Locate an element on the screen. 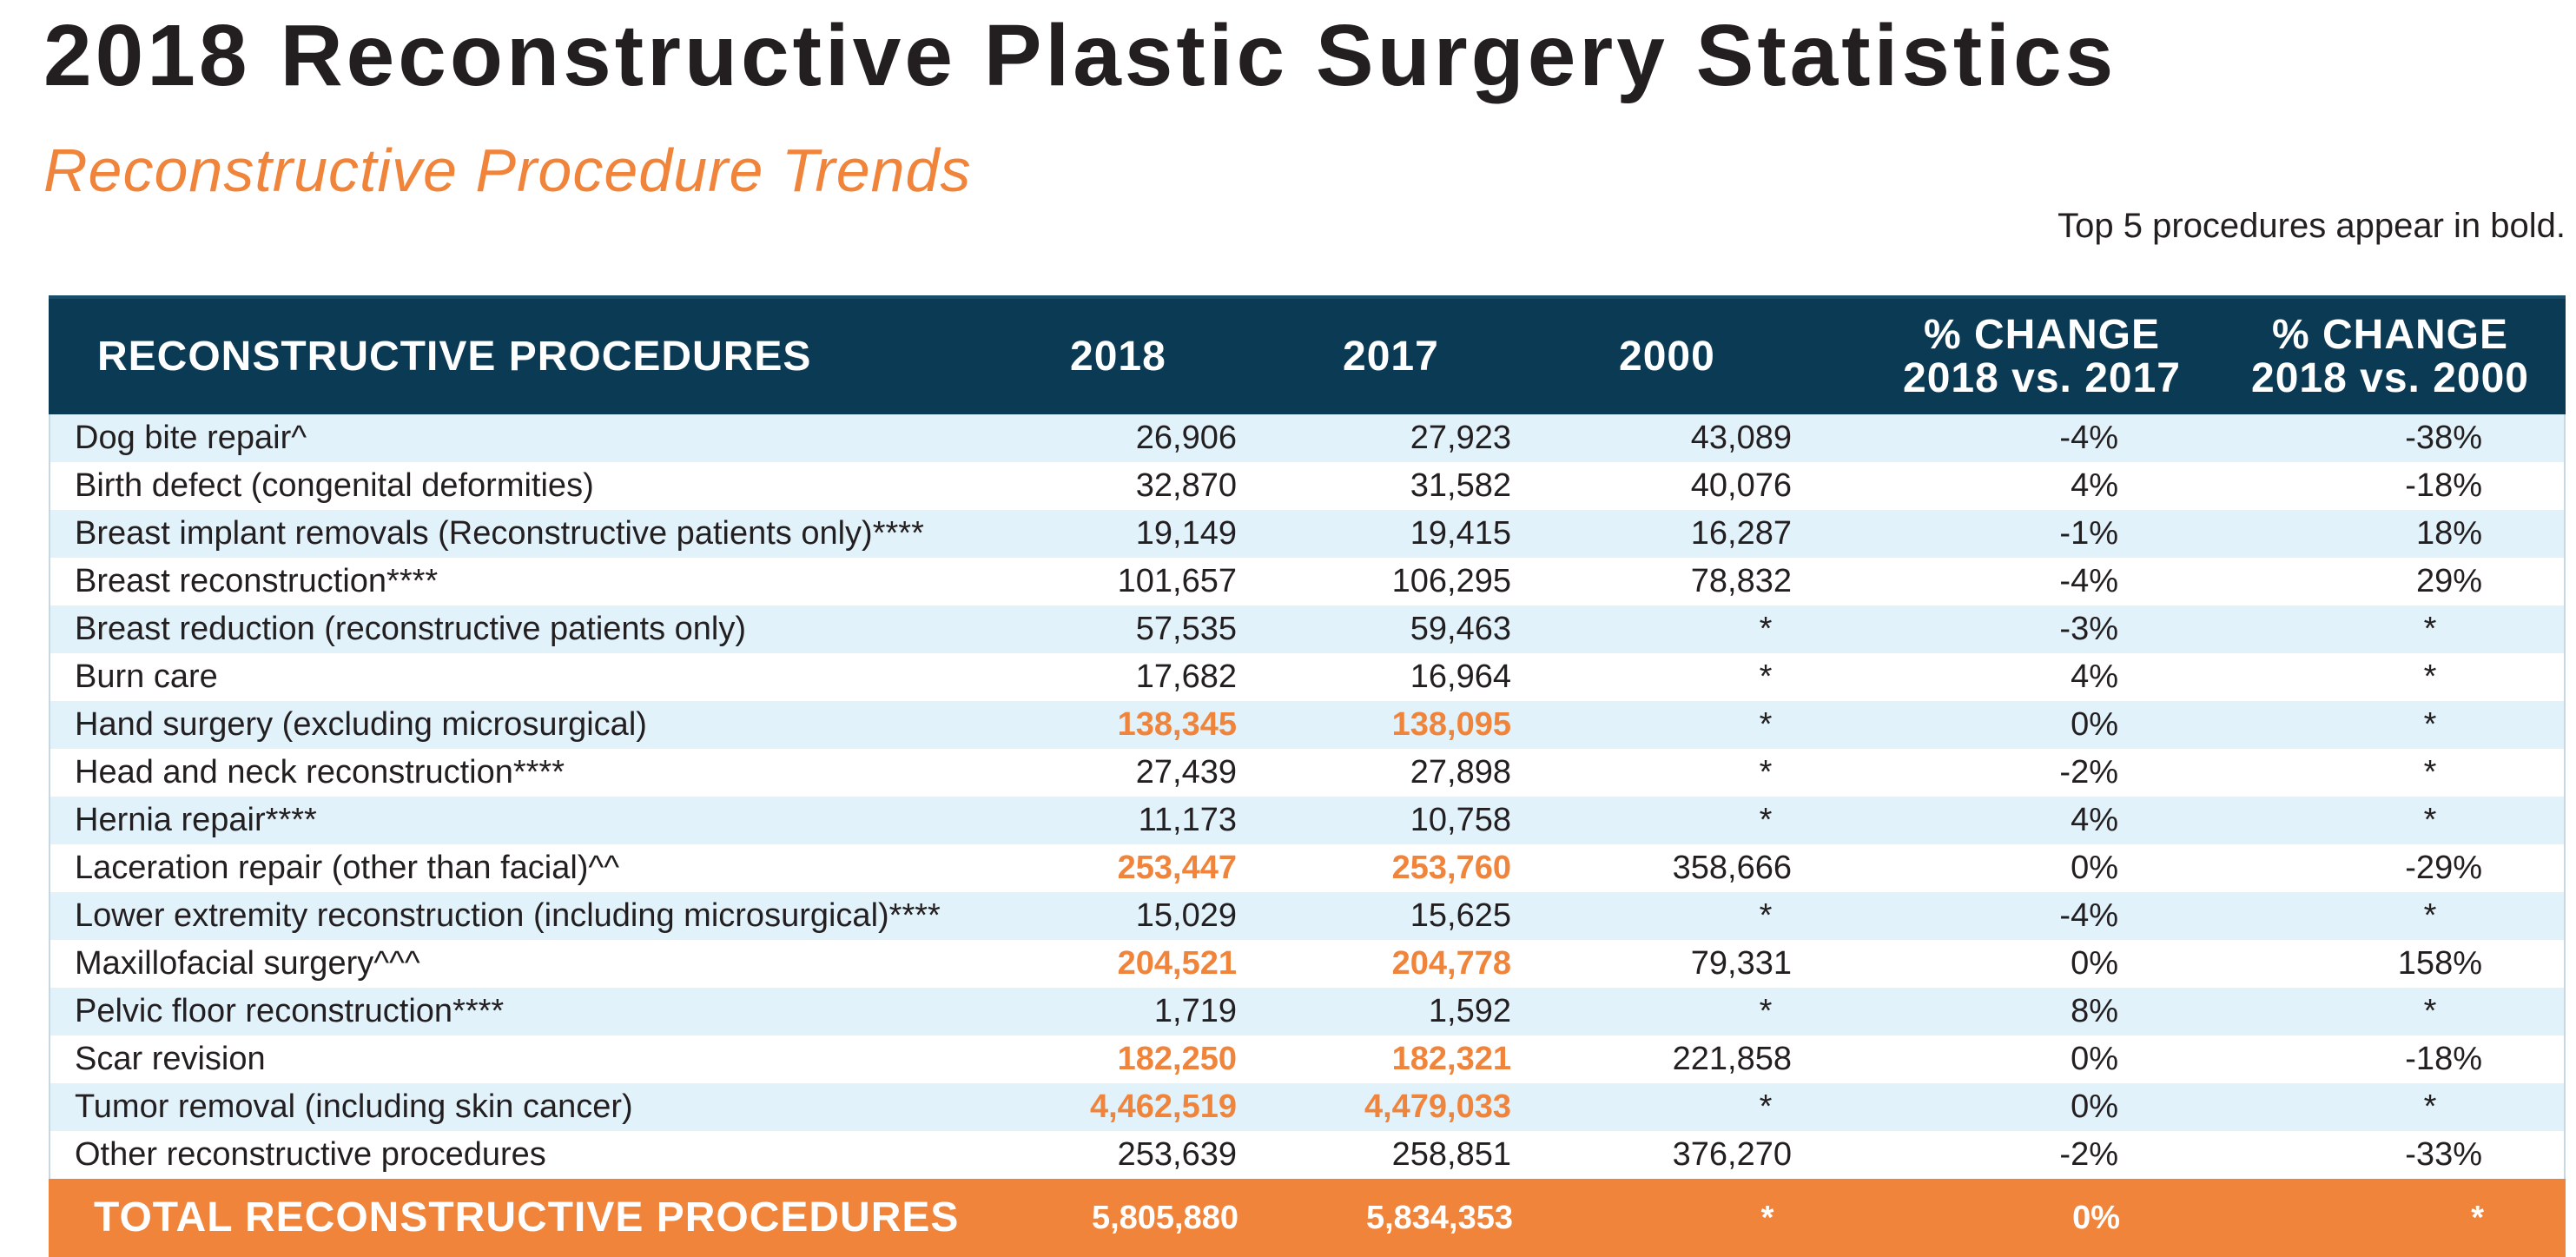 The image size is (2576, 1257). table-row: Scar revision 182,250 182,321 221,858 0% -18% is located at coordinates (1307, 1059).